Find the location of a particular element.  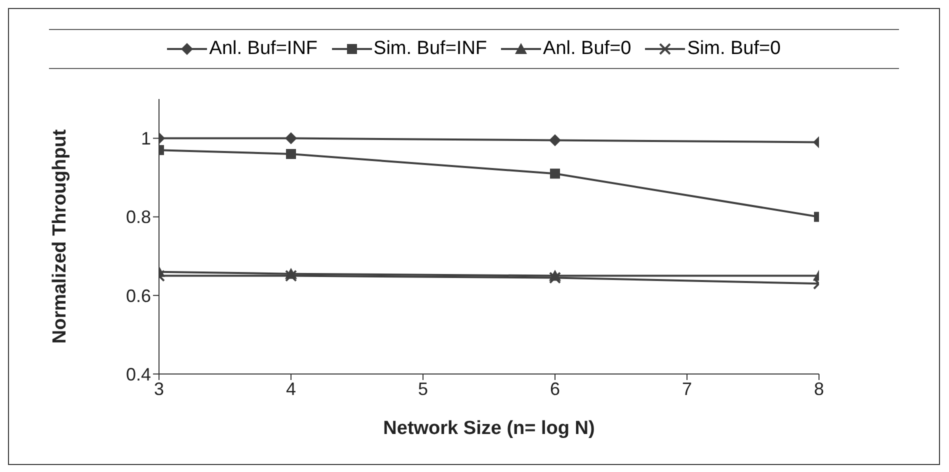

legend-label: Sim. Buf=INF is located at coordinates (431, 49).